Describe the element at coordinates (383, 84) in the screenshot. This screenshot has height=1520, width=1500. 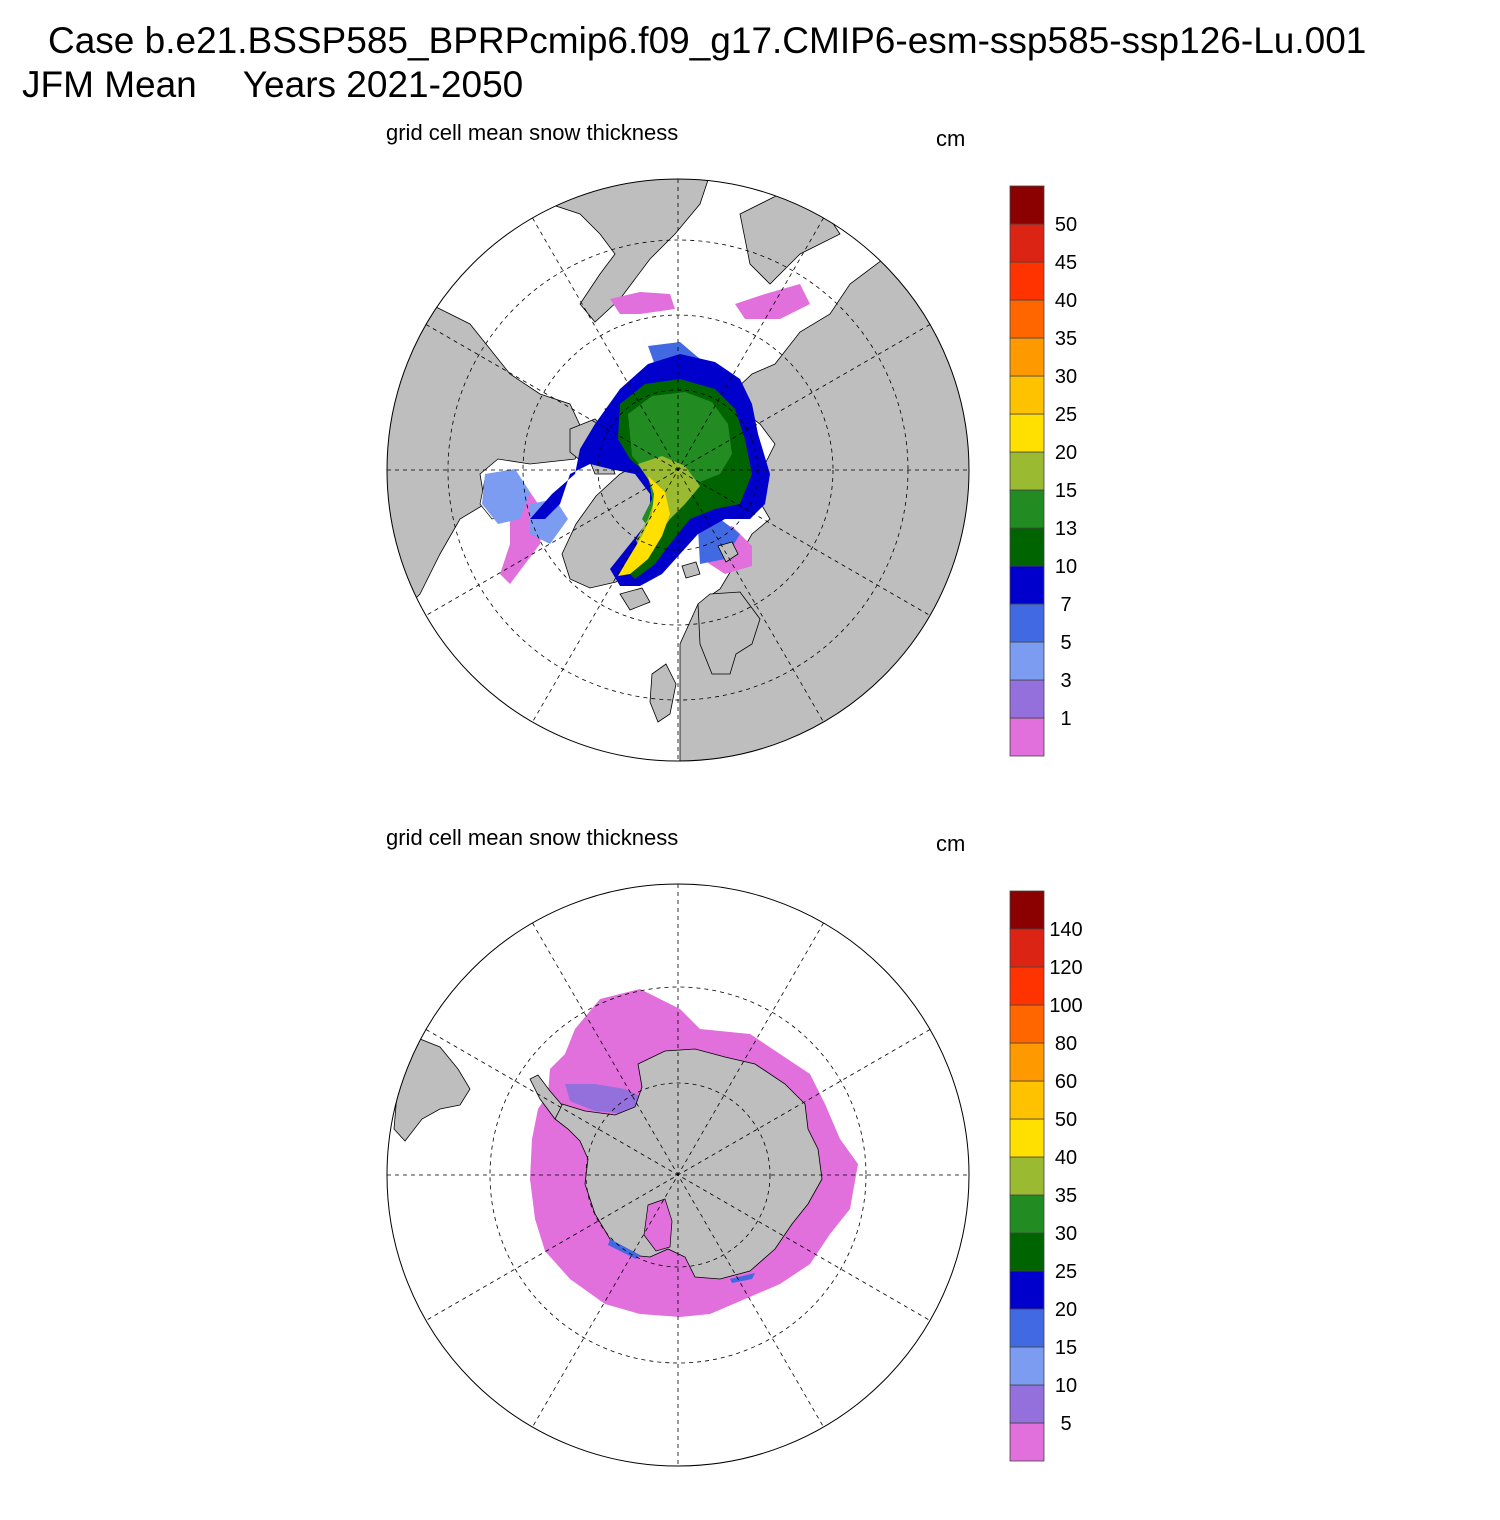
I see `years-label: Years 2021-2050` at that location.